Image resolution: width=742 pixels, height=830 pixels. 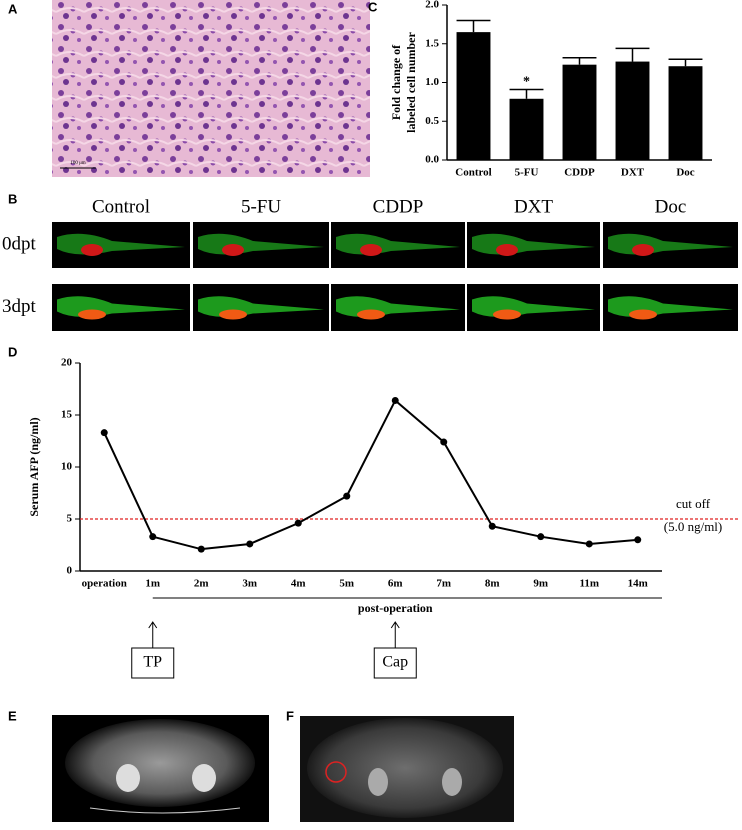 I want to click on x-tick-label: 11m, so click(x=589, y=584).